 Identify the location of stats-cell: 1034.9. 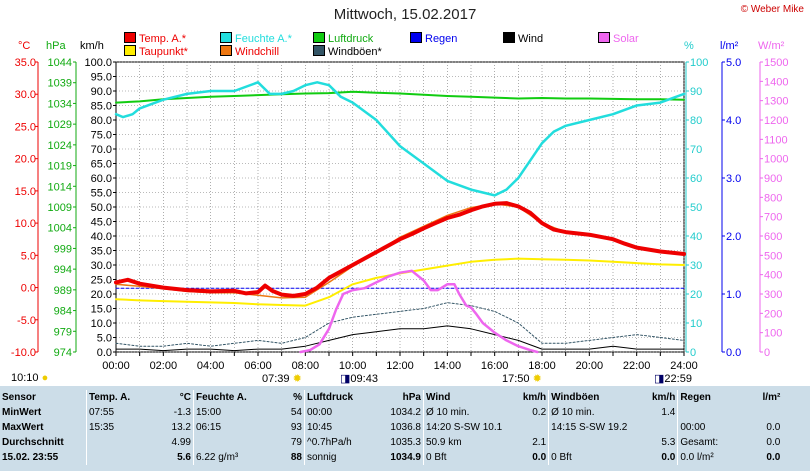
(405, 457).